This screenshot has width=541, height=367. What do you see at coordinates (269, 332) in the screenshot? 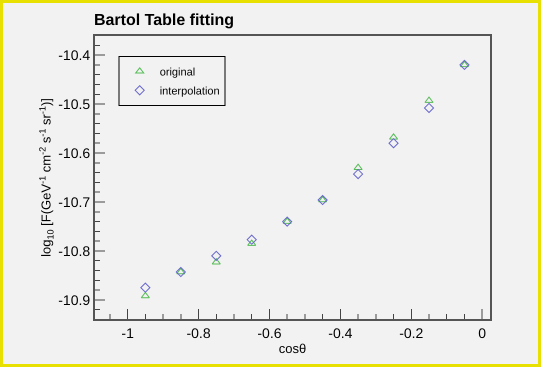
I see `x-tick-label: -0.6` at bounding box center [269, 332].